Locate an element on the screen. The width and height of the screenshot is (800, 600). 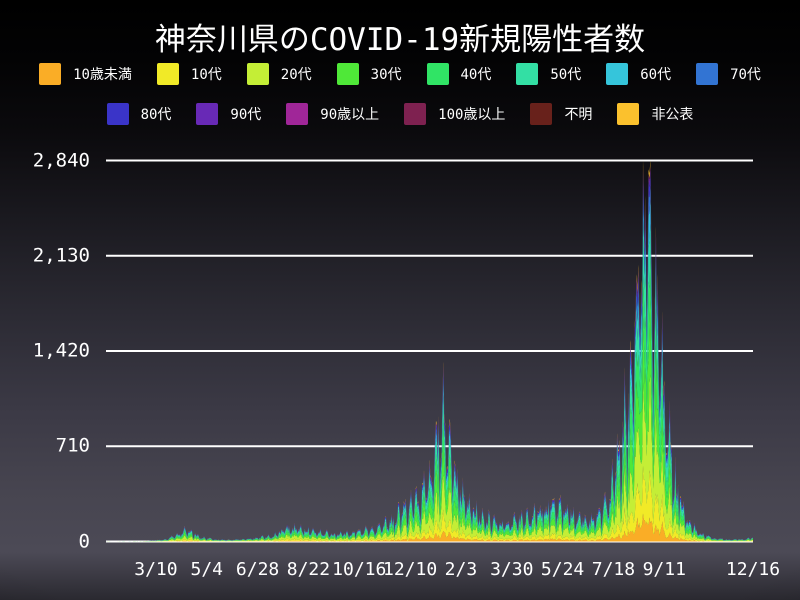
legend-item: 80代 is located at coordinates (139, 114).